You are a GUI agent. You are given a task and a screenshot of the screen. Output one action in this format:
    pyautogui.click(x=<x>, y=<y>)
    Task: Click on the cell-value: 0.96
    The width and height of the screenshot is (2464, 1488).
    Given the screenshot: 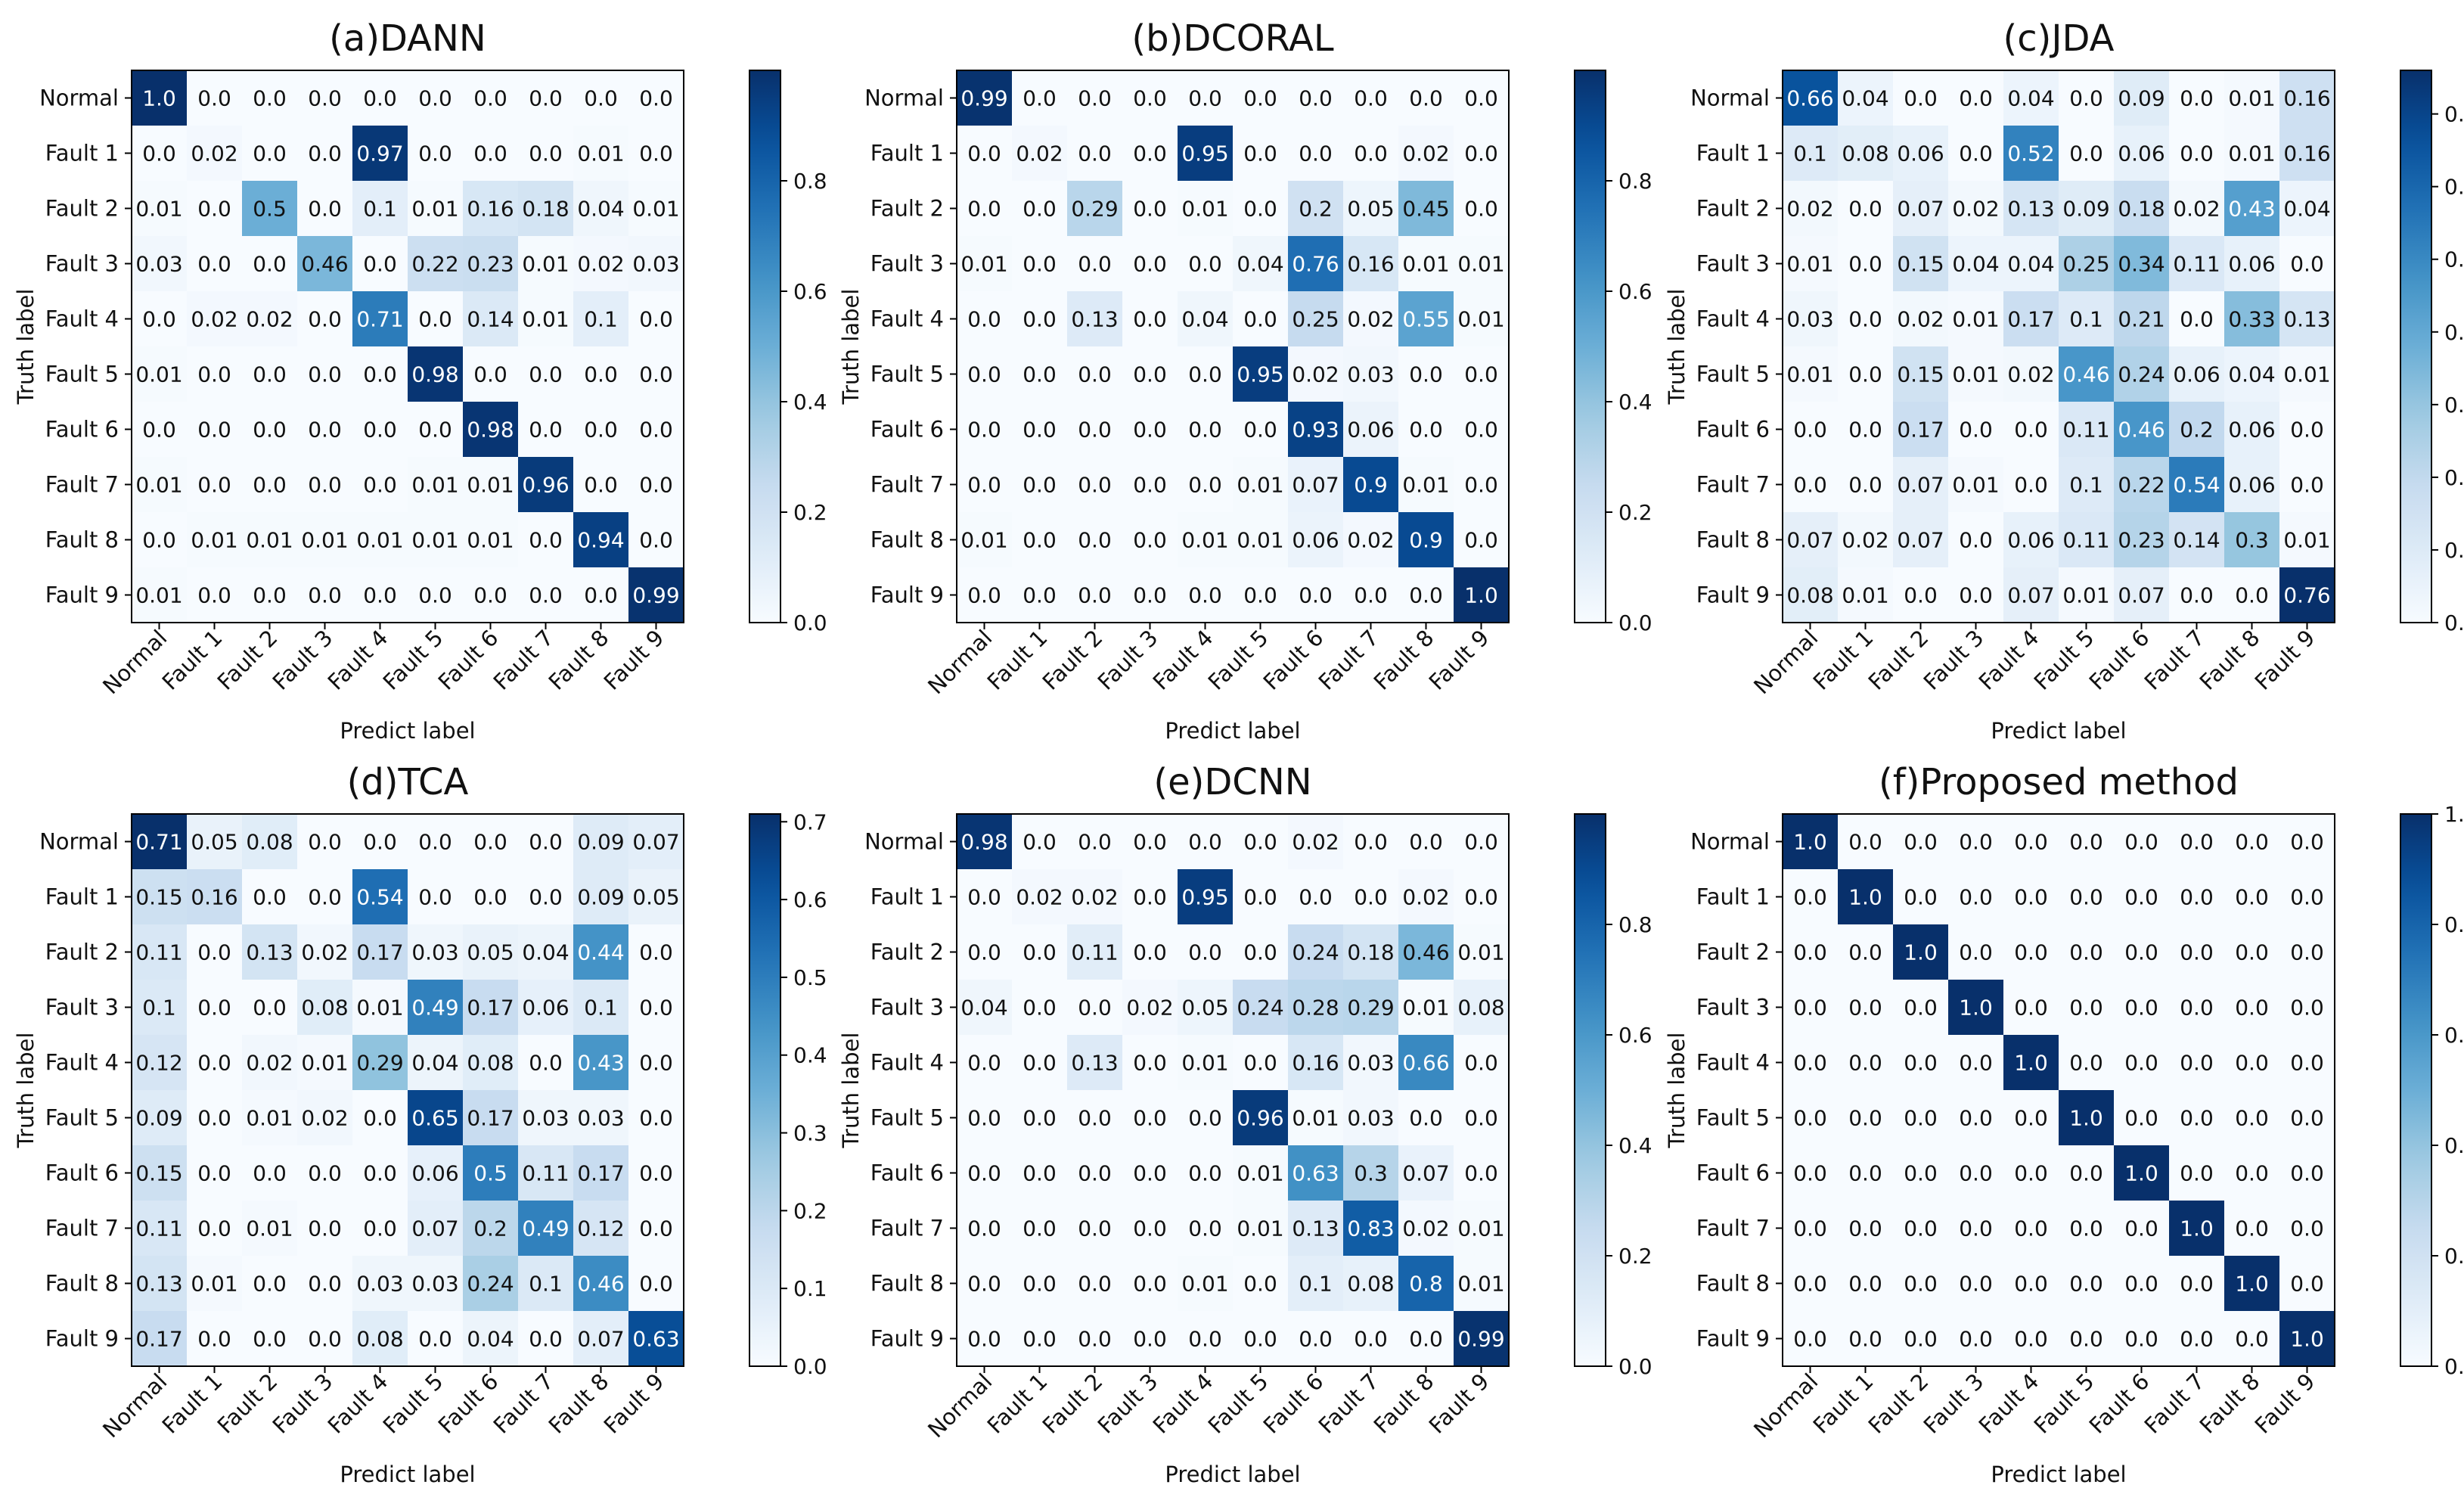 What is the action you would take?
    pyautogui.click(x=545, y=485)
    